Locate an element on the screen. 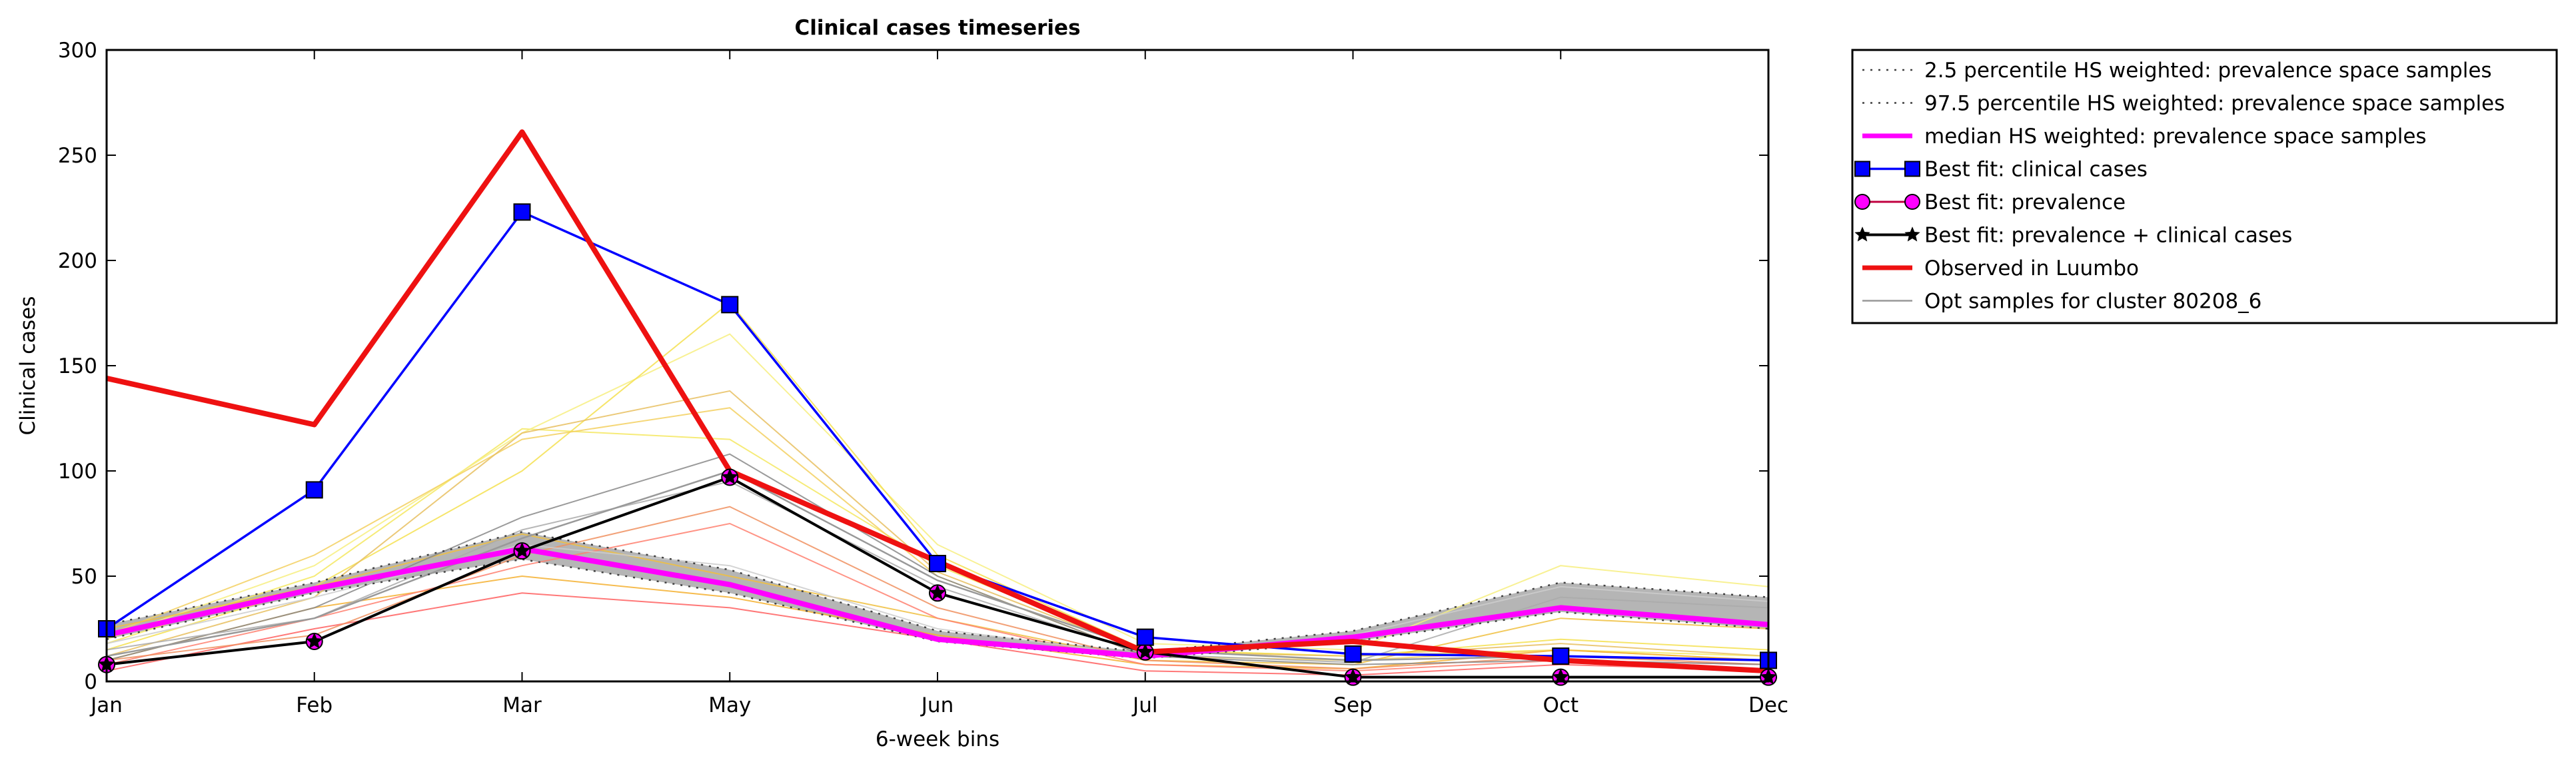 The image size is (2576, 772). y-tick-label: 150 is located at coordinates (77, 366).